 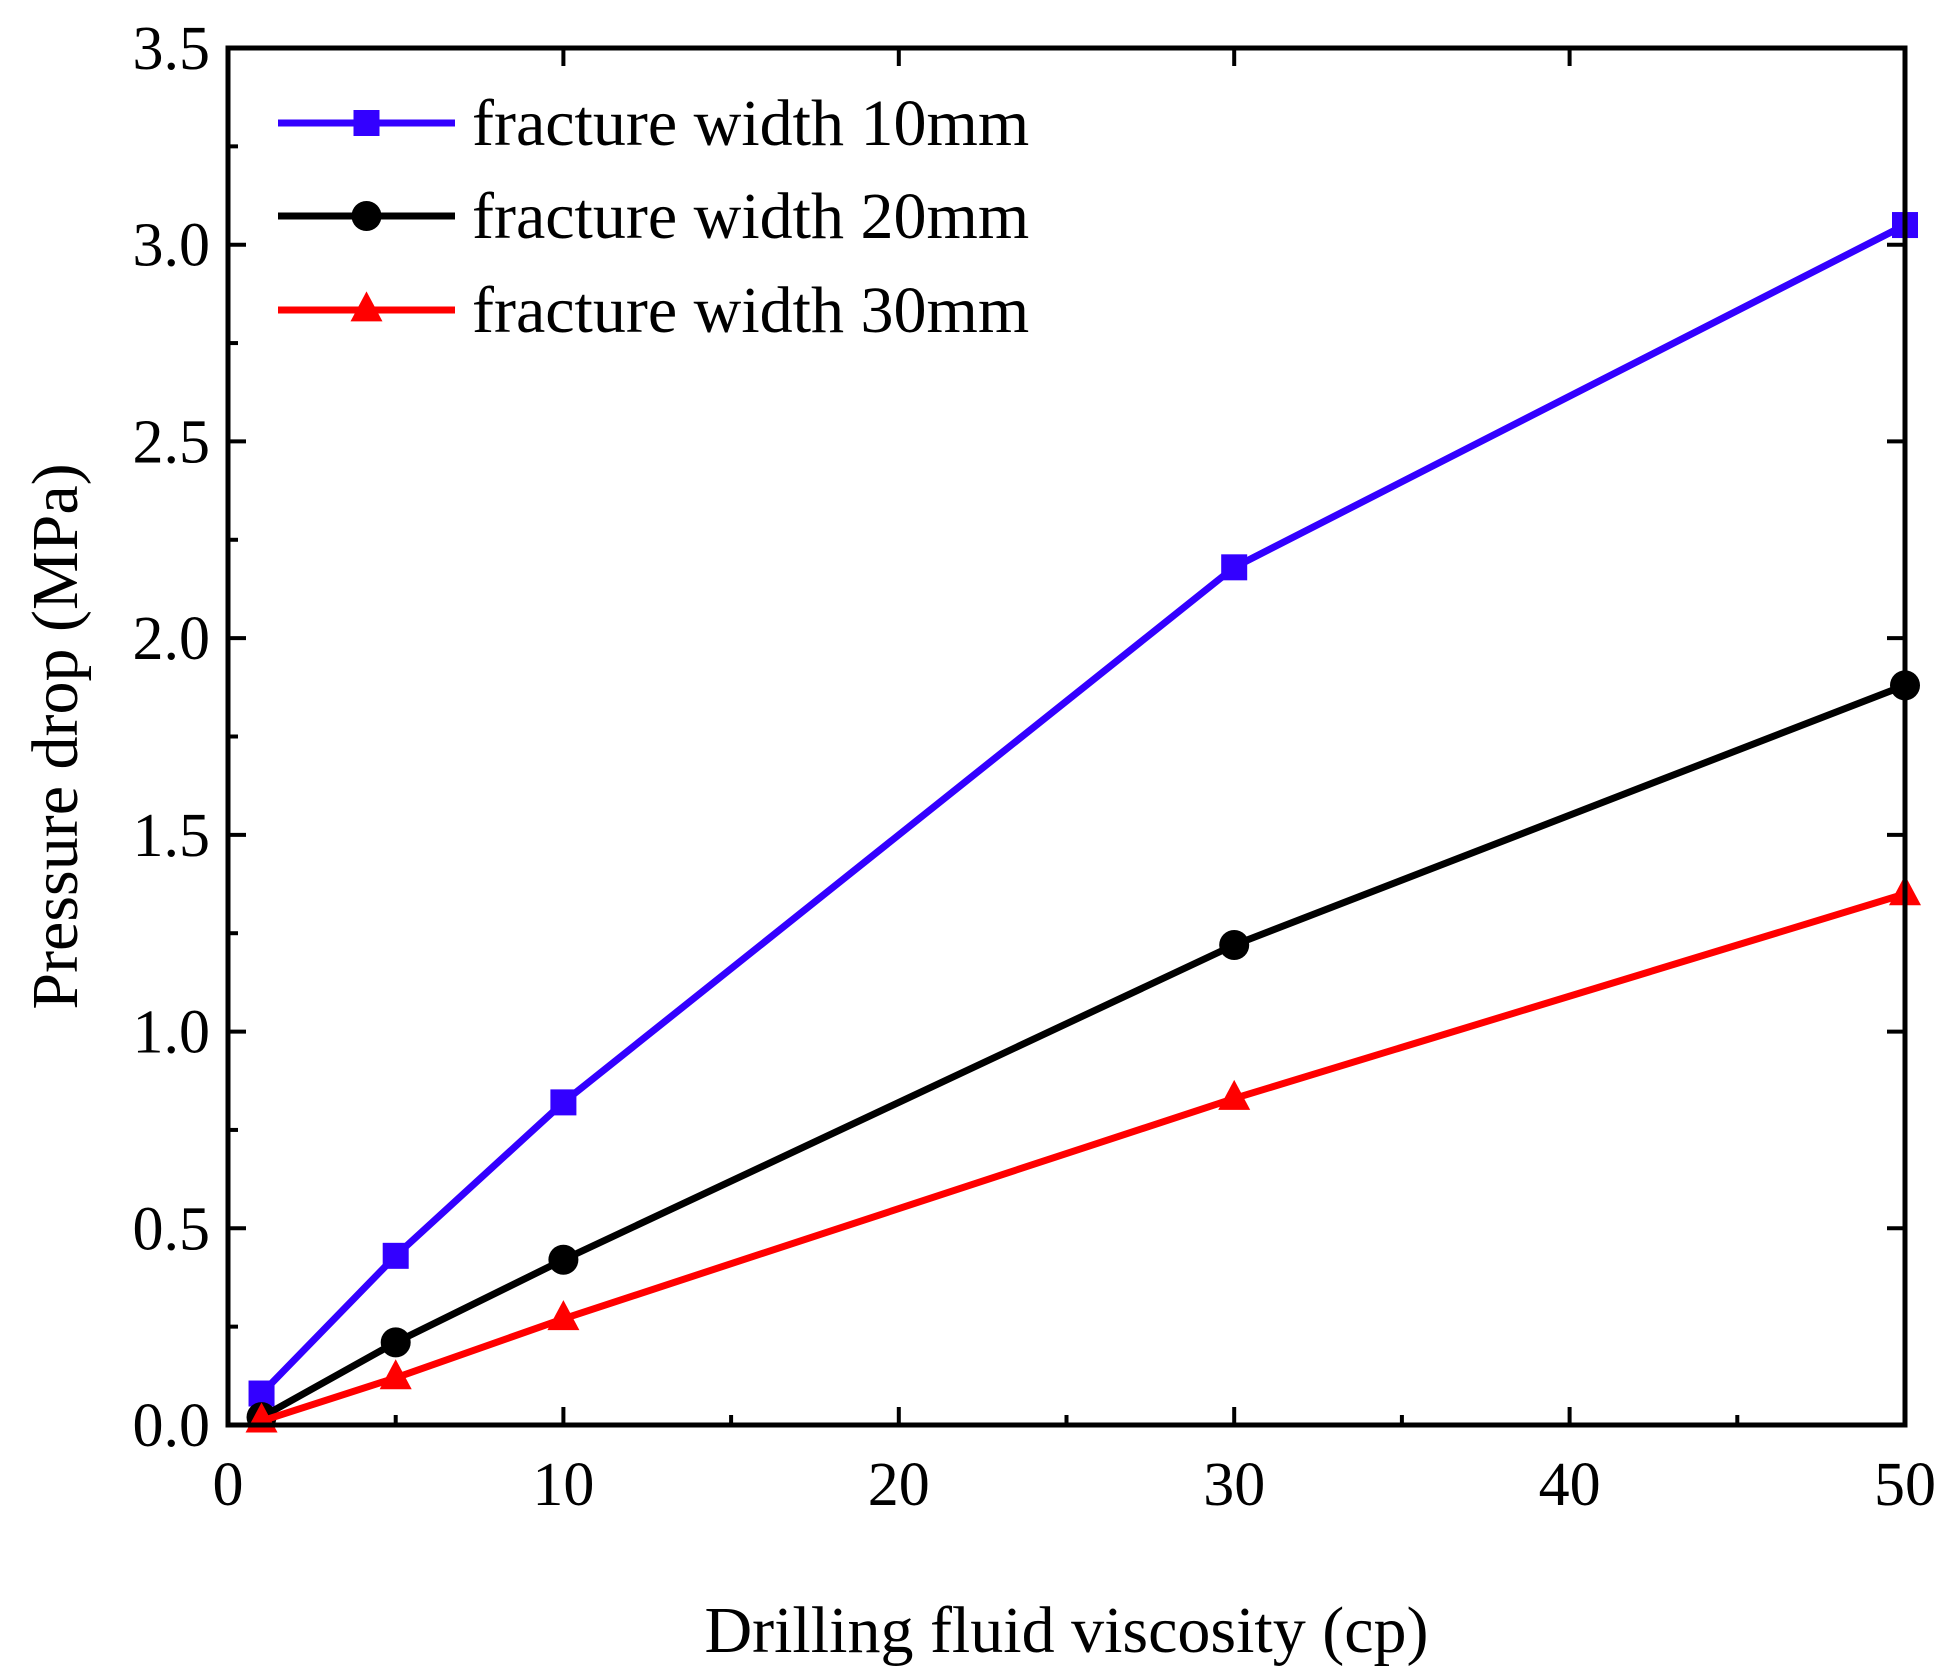 I want to click on legend-label: fracture width 30mm, so click(x=750, y=310).